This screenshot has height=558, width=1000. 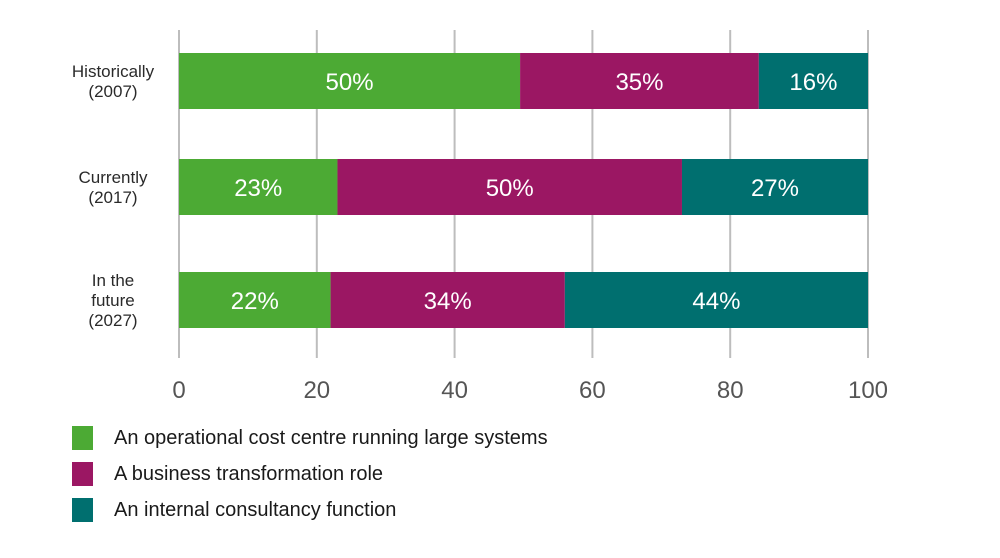 What do you see at coordinates (249, 473) in the screenshot?
I see `legend-label: A business transformation role` at bounding box center [249, 473].